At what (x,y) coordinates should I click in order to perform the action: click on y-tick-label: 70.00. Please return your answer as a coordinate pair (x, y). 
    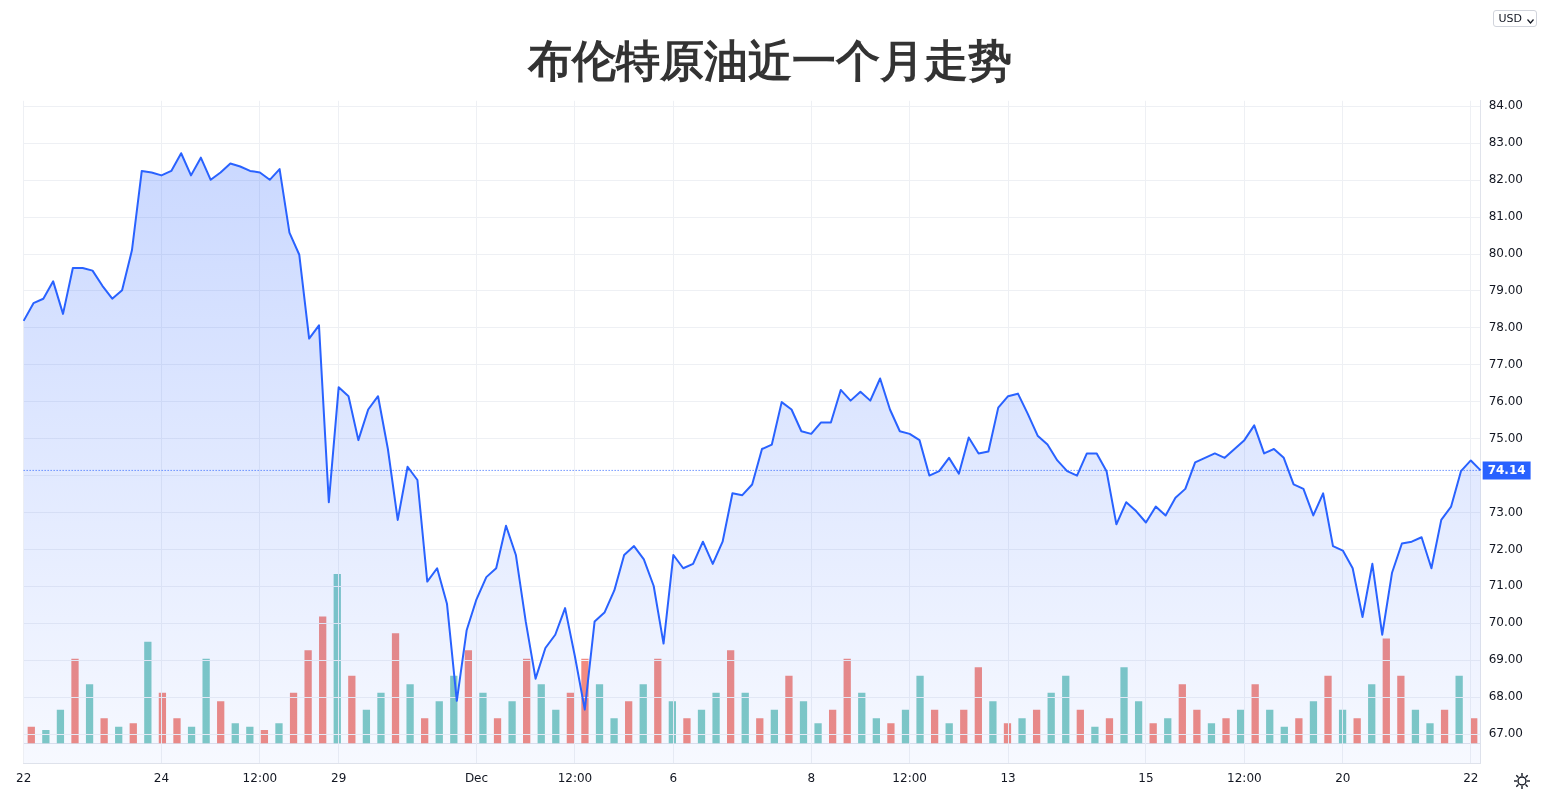
    Looking at the image, I should click on (1506, 622).